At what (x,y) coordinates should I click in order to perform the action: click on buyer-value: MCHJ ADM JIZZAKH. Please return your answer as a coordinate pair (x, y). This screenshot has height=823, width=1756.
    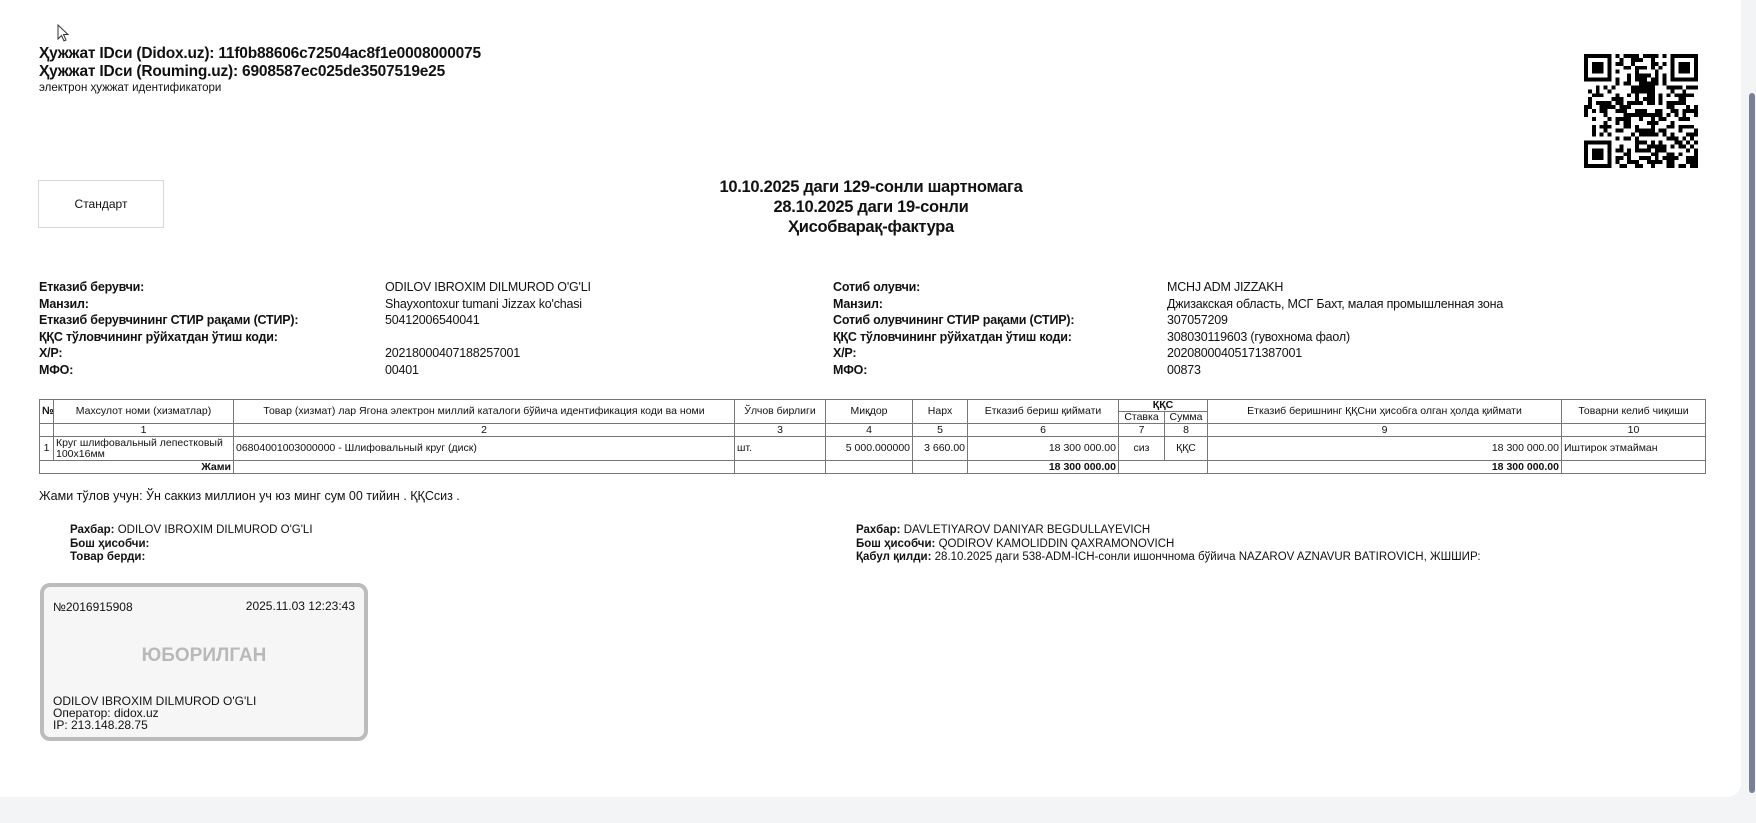
    Looking at the image, I should click on (1225, 287).